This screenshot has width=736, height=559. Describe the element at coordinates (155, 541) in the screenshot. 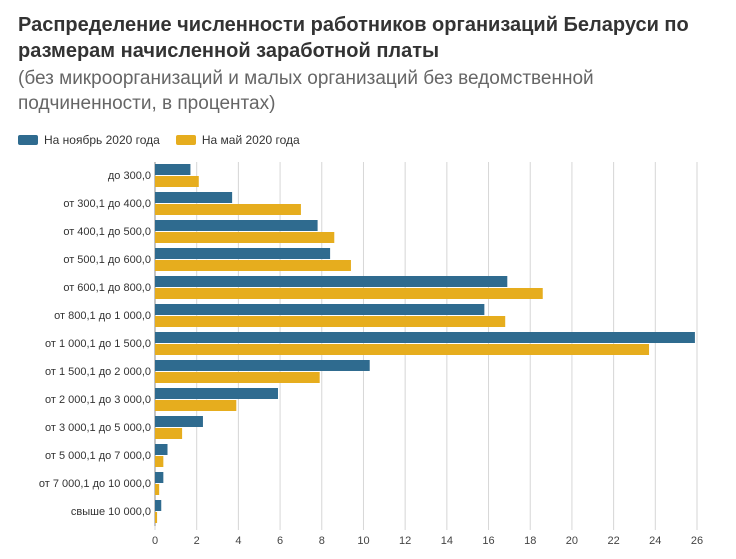

I see `x-tick-label: 0` at that location.